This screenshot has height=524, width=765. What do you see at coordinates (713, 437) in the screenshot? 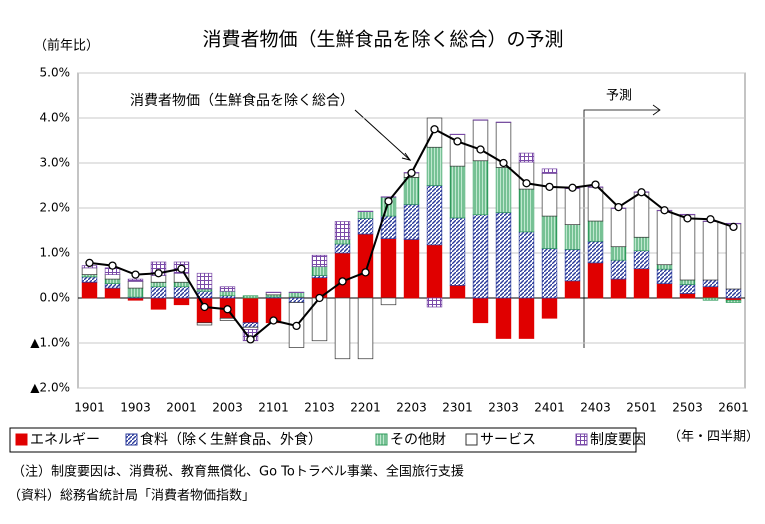
I see `x-axis-label: （年・四半期）` at bounding box center [713, 437].